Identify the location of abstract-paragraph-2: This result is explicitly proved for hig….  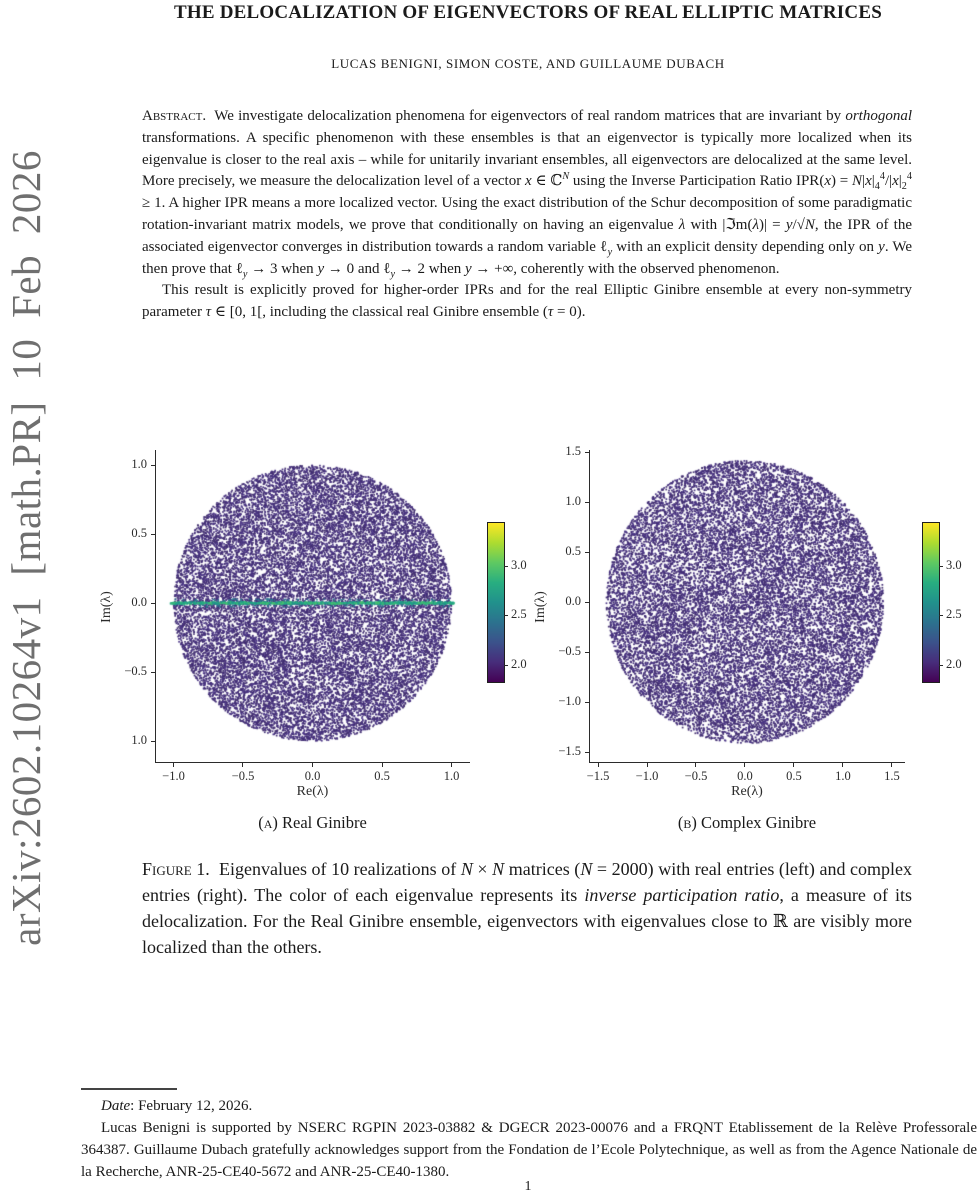
(527, 301).